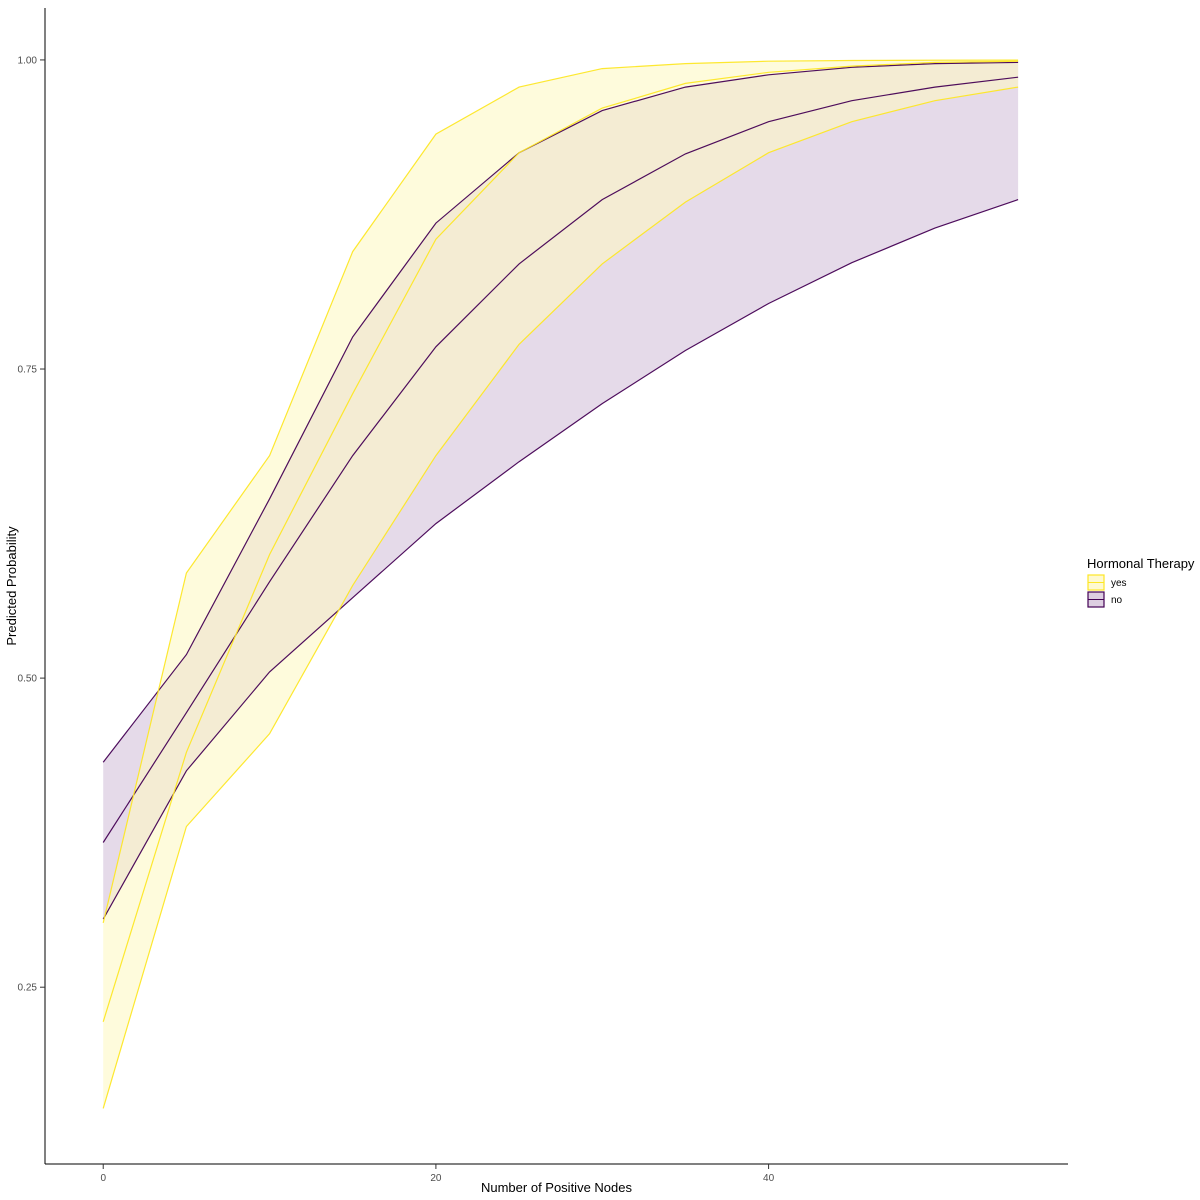 The image size is (1200, 1200). Describe the element at coordinates (1117, 600) in the screenshot. I see `legend-label-no: no` at that location.